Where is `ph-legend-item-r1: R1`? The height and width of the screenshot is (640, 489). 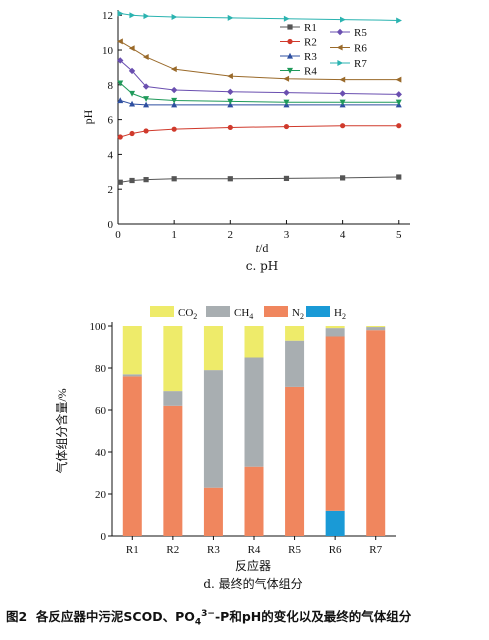
ph-legend-item-r1: R1 is located at coordinates (298, 28).